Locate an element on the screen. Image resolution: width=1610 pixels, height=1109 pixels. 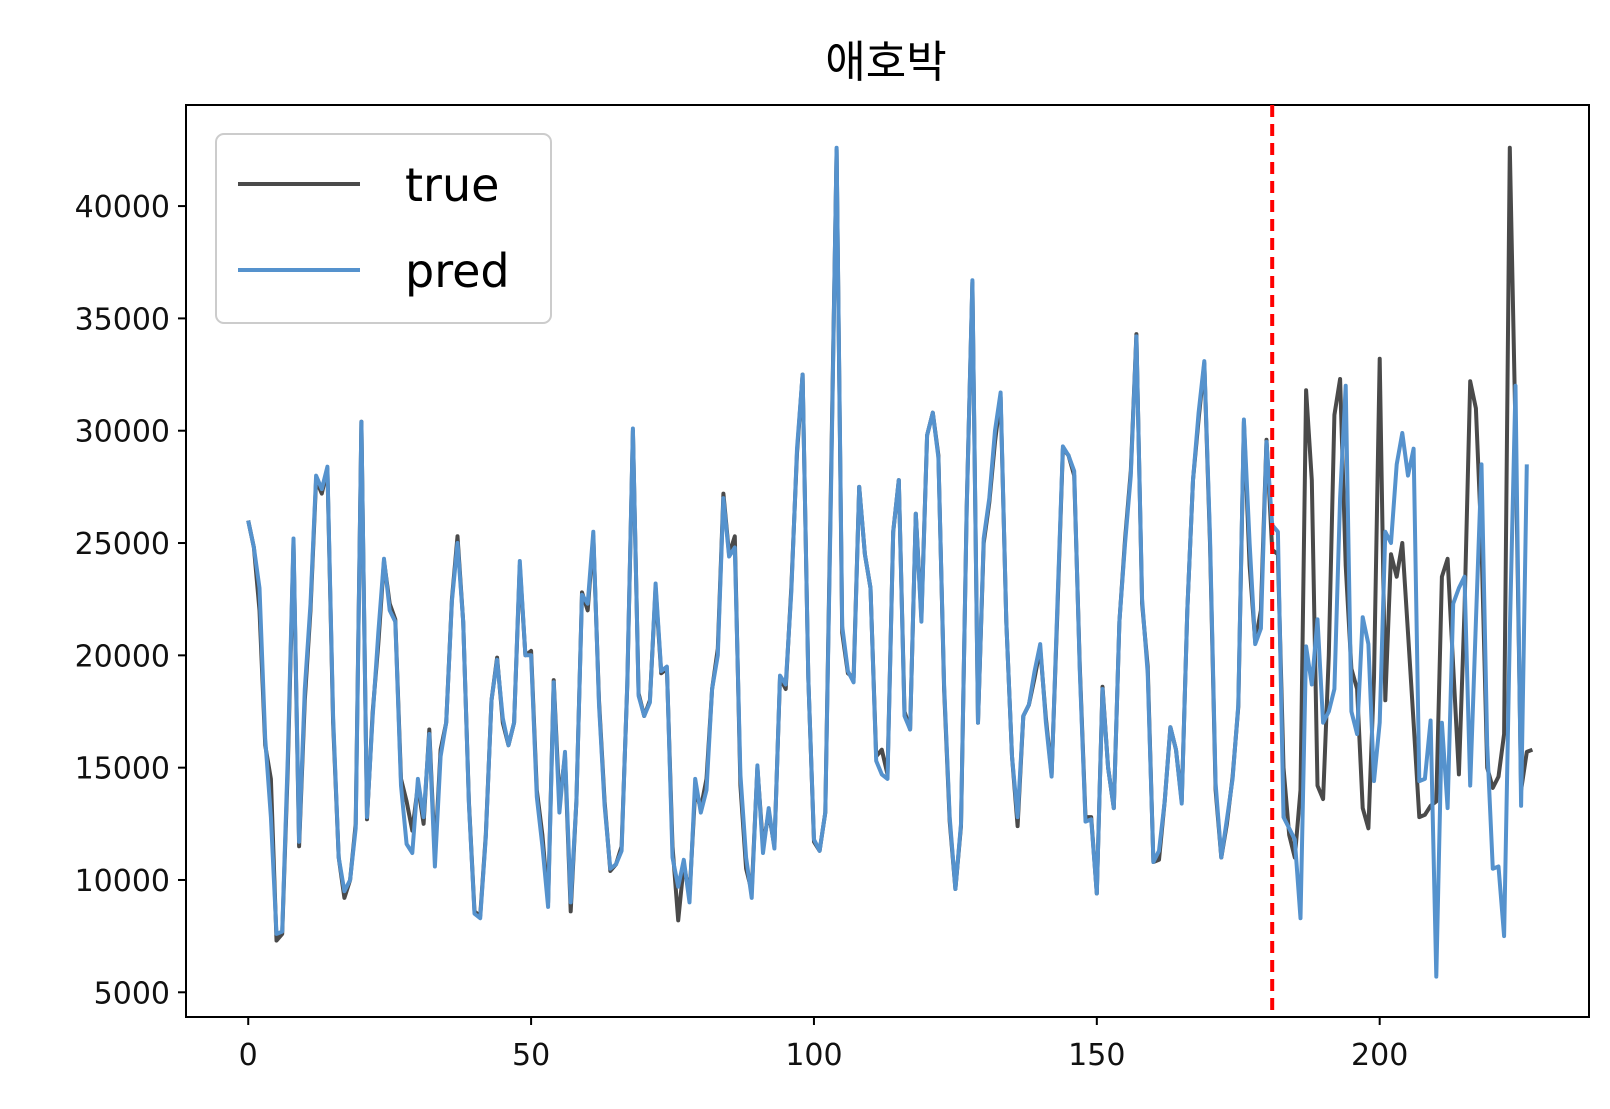
legend-box is located at coordinates (383, 228).